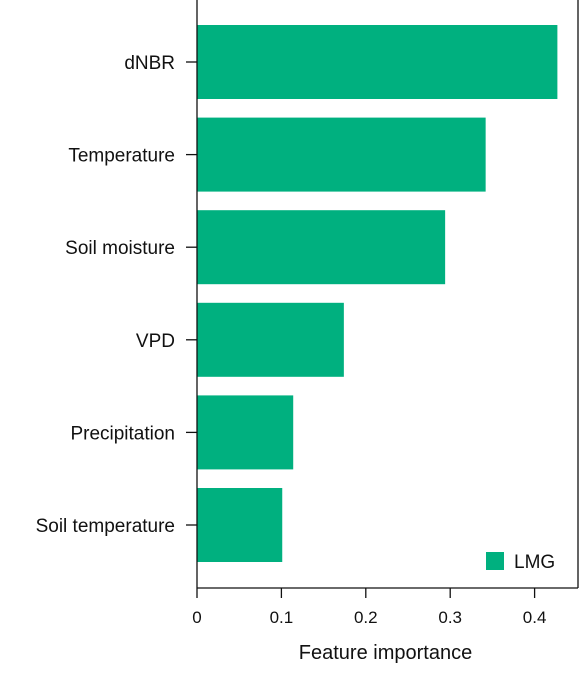  What do you see at coordinates (321, 247) in the screenshot?
I see `bar-soil-moisture` at bounding box center [321, 247].